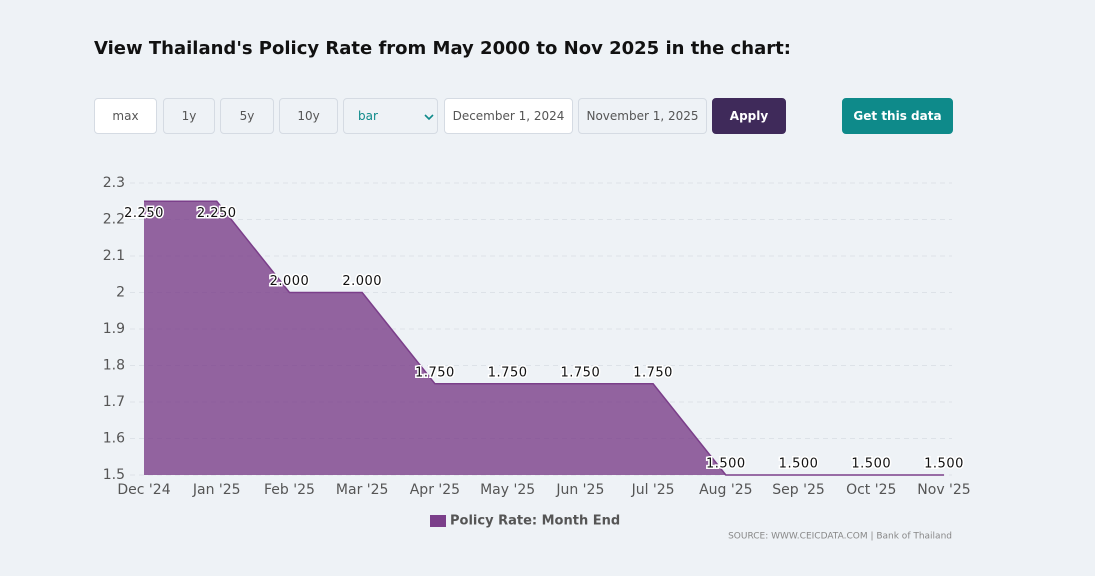 The height and width of the screenshot is (576, 1095). I want to click on apply-button: Apply, so click(749, 116).